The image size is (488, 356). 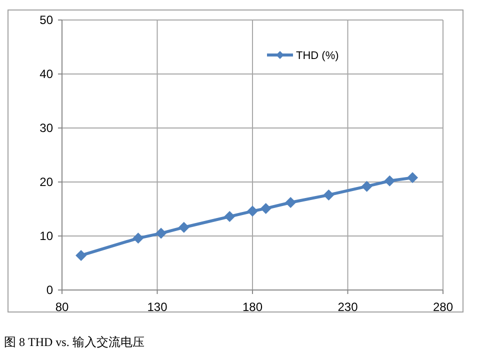 I want to click on x-tick-label: 130, so click(x=157, y=307).